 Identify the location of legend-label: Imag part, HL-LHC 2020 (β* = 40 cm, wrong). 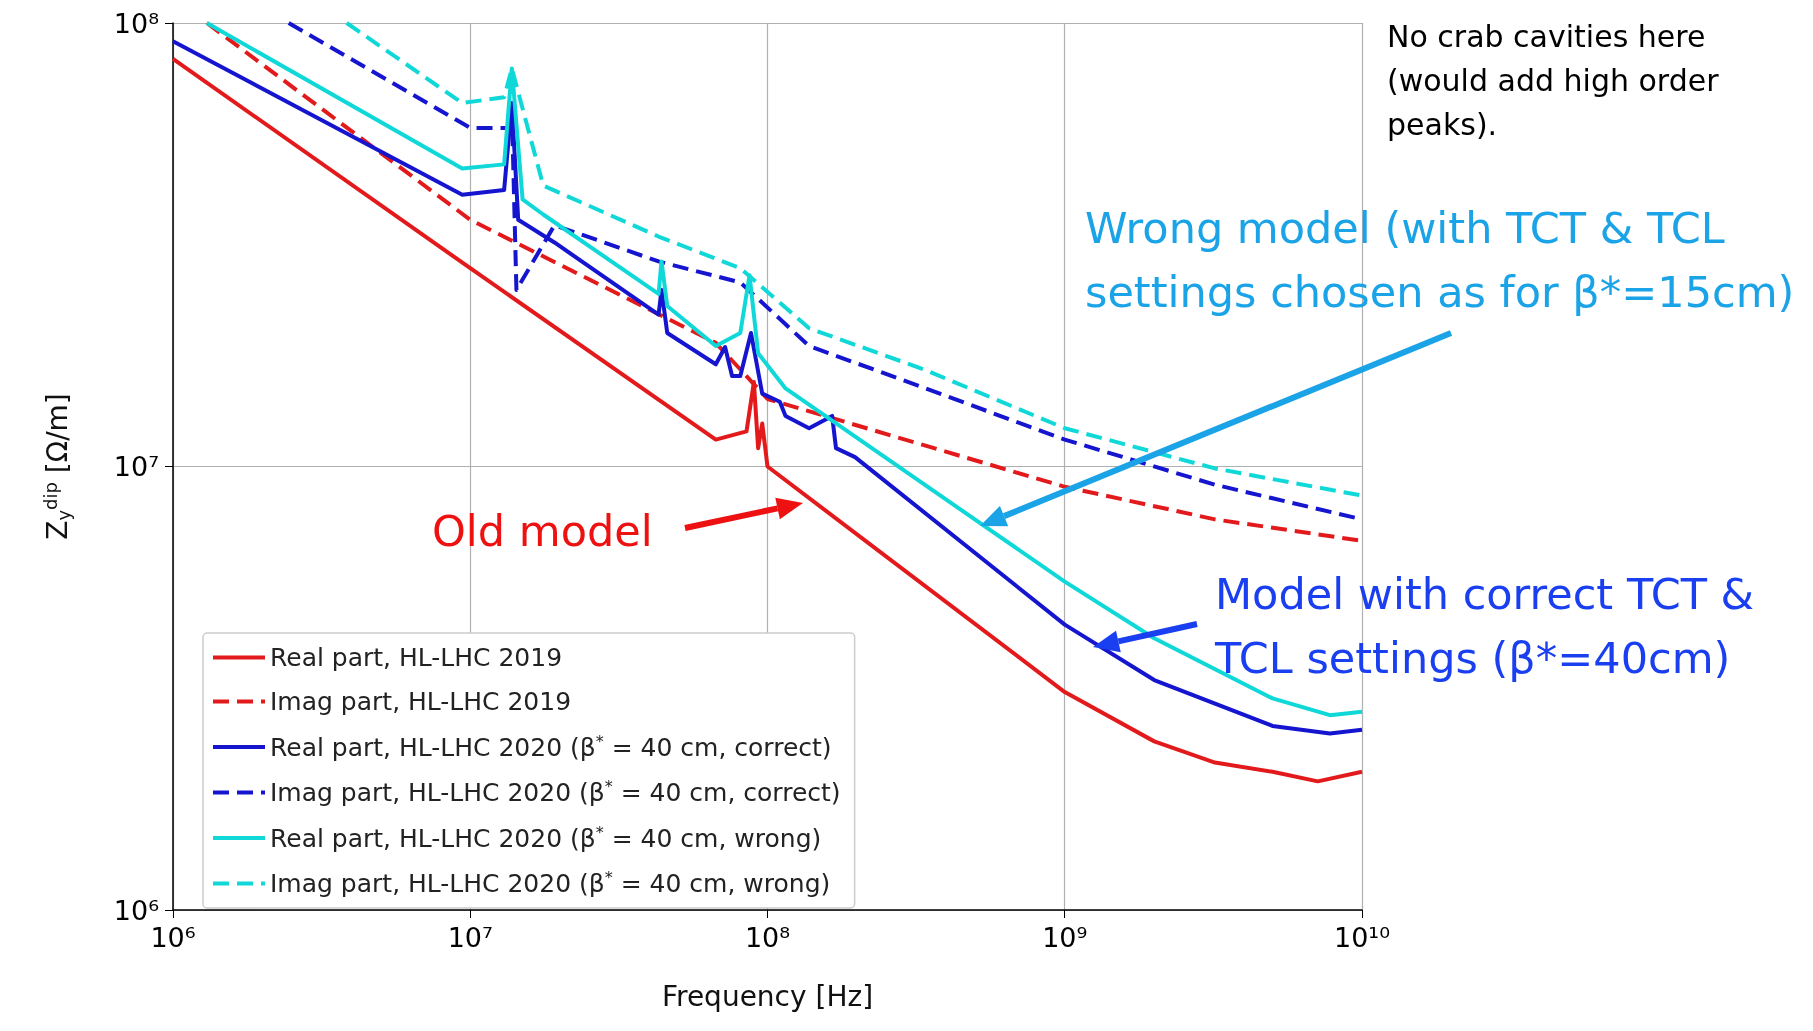
(550, 883).